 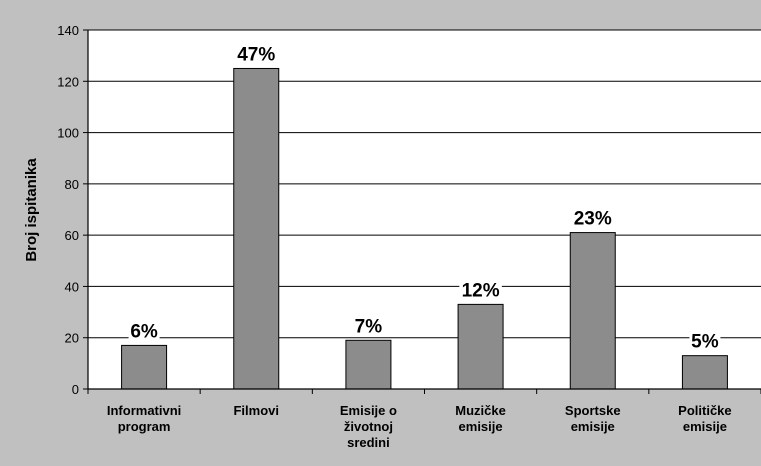 I want to click on y-tick-label: 100, so click(x=68, y=133).